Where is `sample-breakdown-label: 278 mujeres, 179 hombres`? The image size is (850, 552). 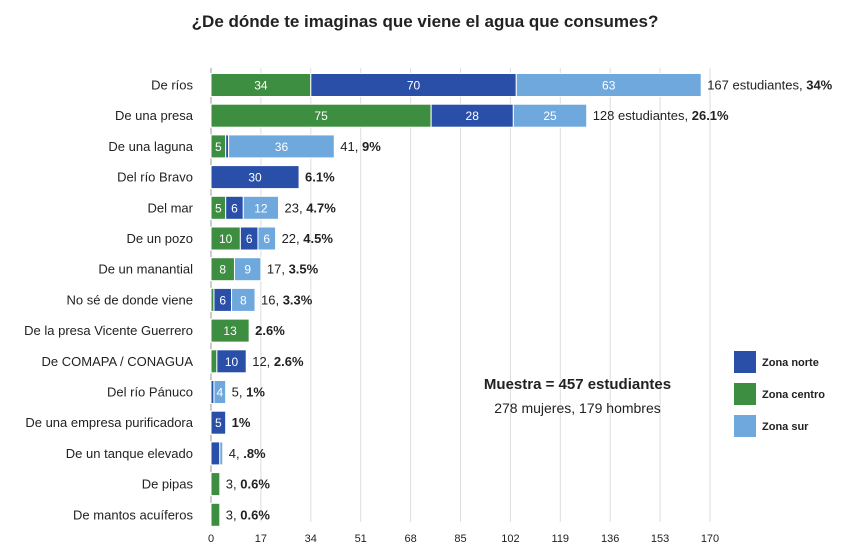 sample-breakdown-label: 278 mujeres, 179 hombres is located at coordinates (577, 408).